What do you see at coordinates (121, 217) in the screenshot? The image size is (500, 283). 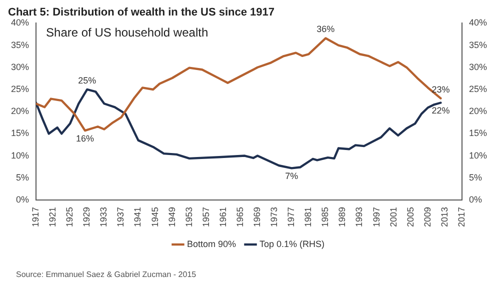 I see `x-tick-label: 1937` at bounding box center [121, 217].